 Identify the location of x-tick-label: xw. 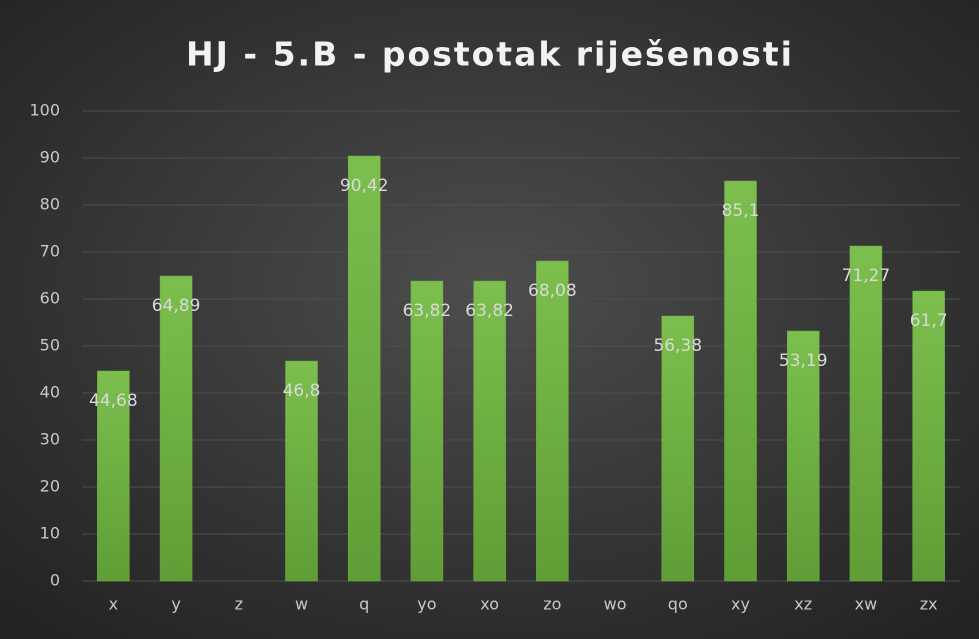
(866, 604).